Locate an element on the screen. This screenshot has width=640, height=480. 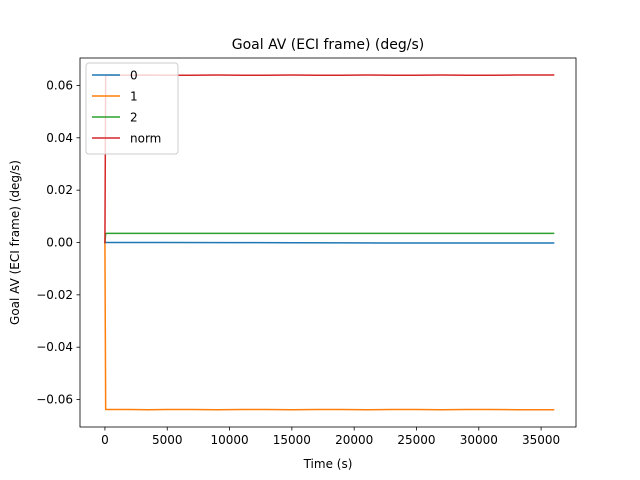
legend-label-1: 1 is located at coordinates (134, 97).